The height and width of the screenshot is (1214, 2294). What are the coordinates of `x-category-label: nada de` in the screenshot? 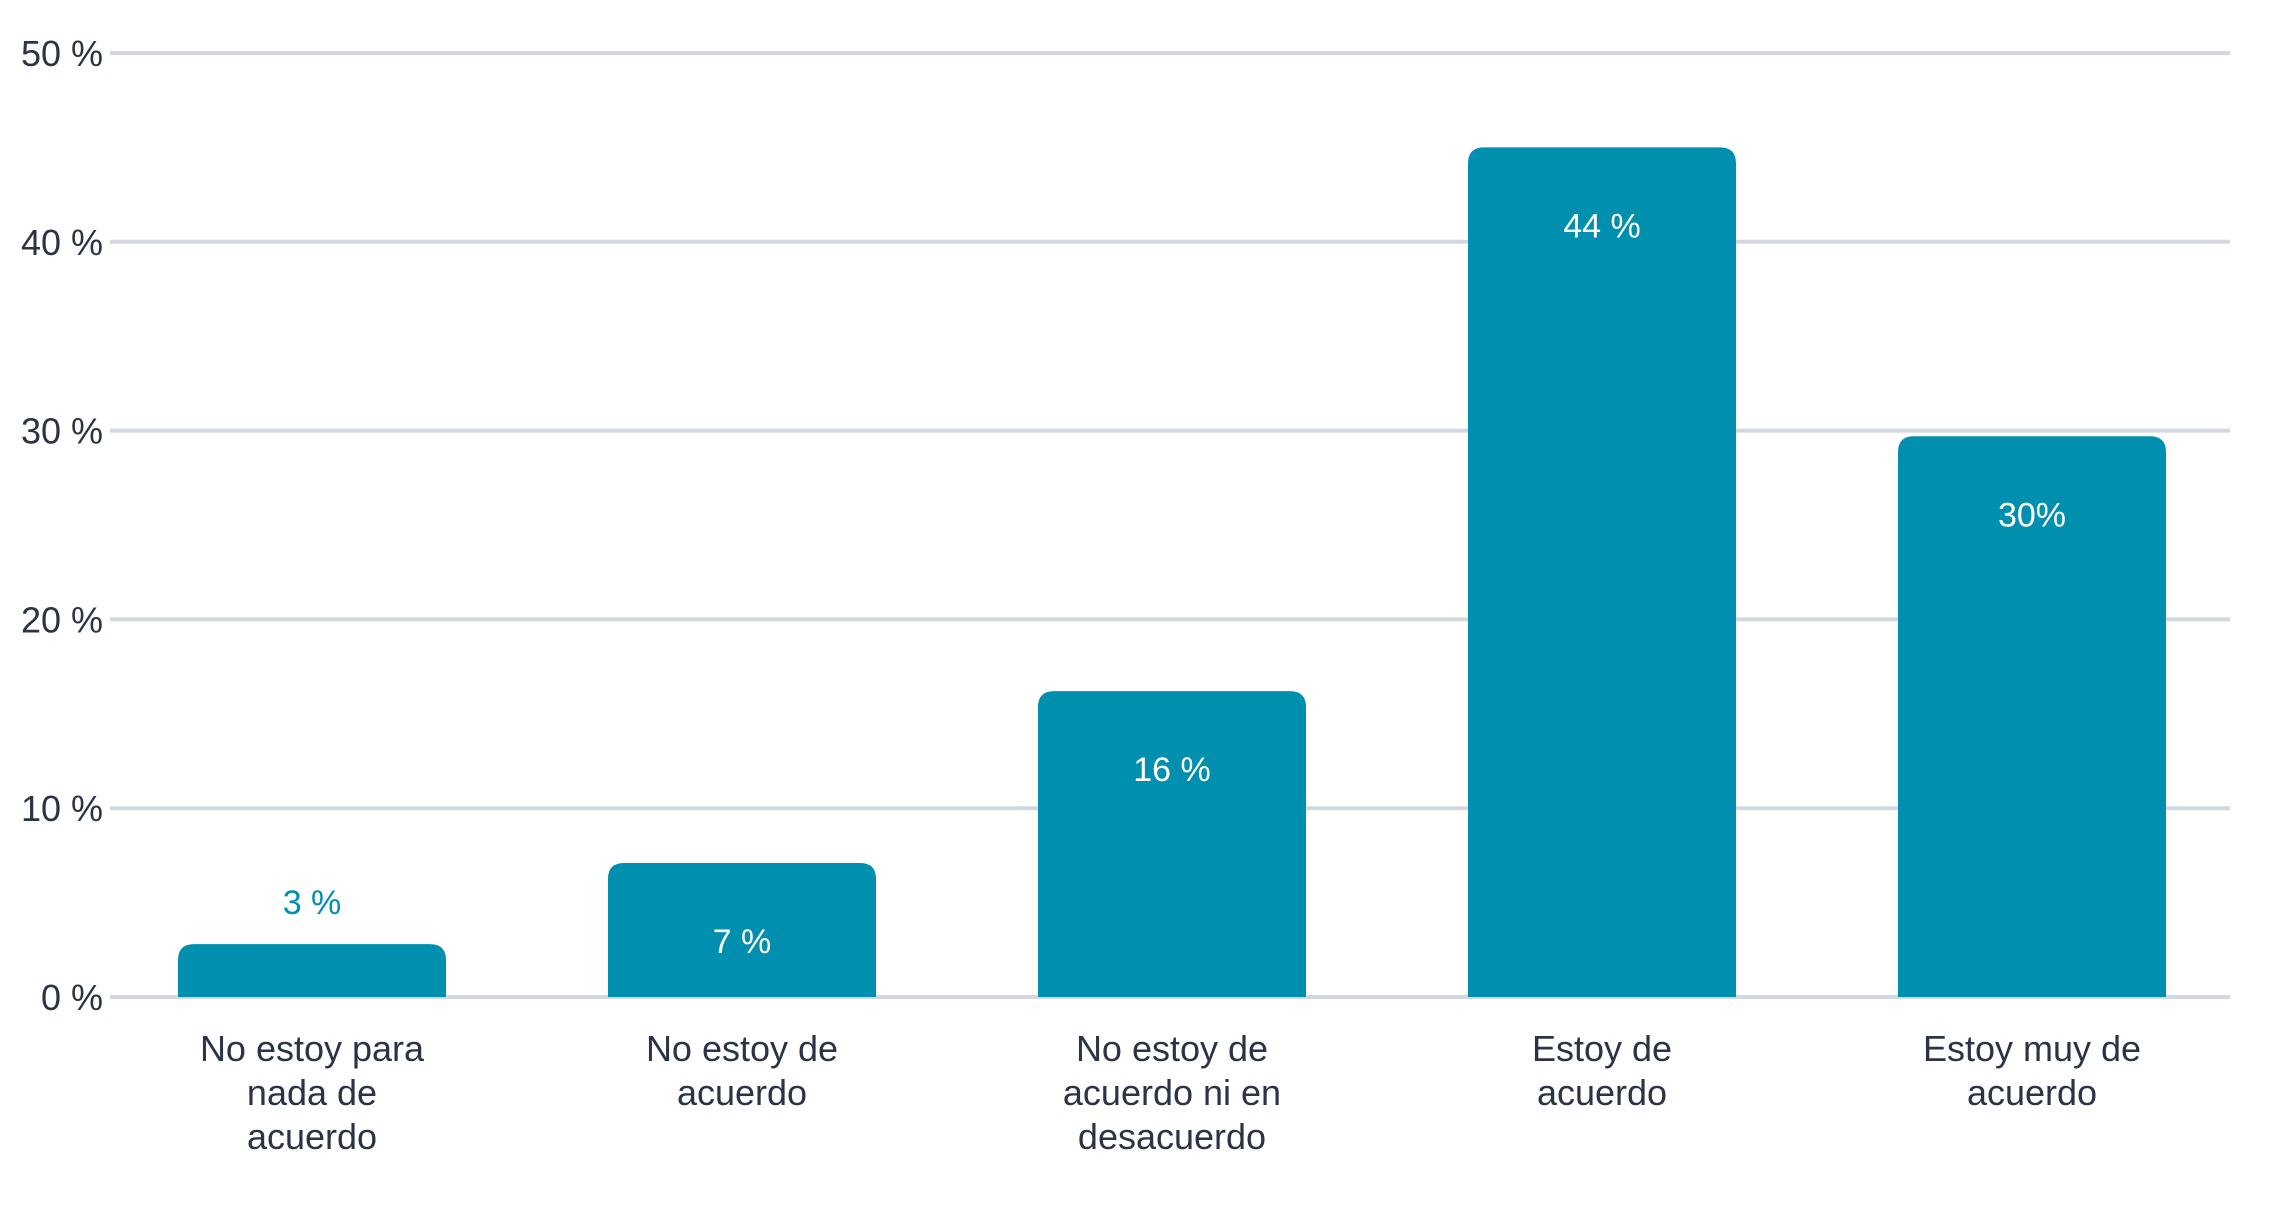 It's located at (312, 1092).